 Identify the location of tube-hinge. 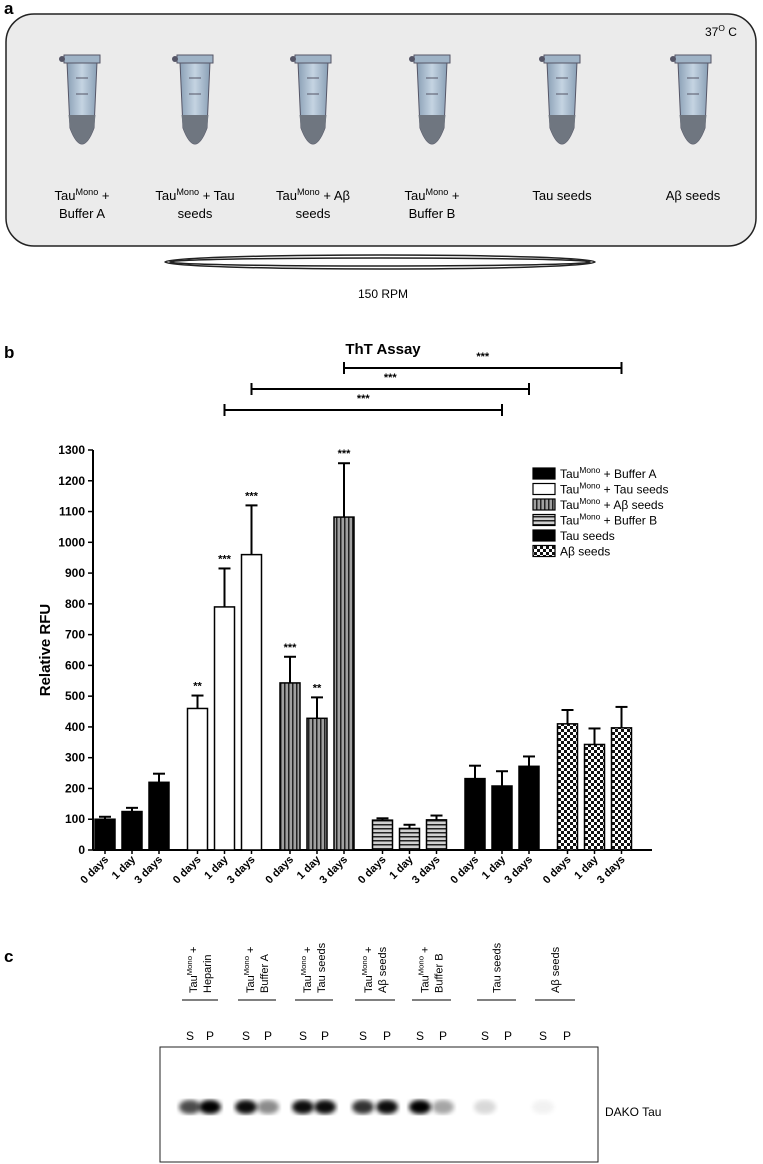
(175, 59).